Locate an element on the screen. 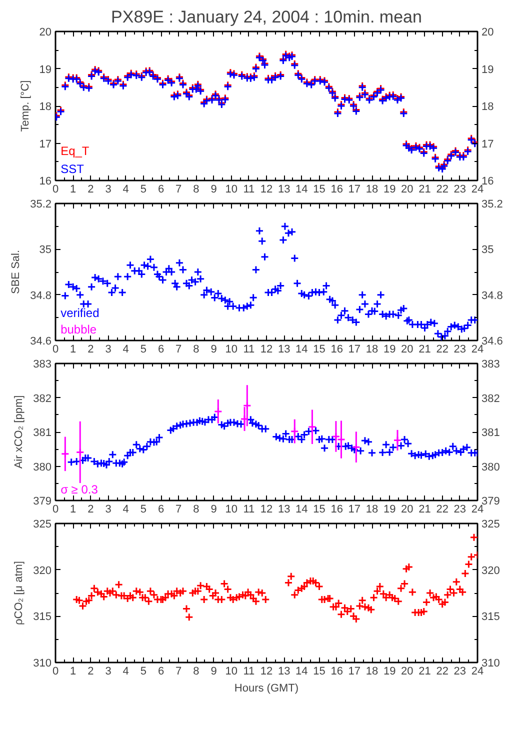  y2-tick-label: 383 is located at coordinates (491, 364).